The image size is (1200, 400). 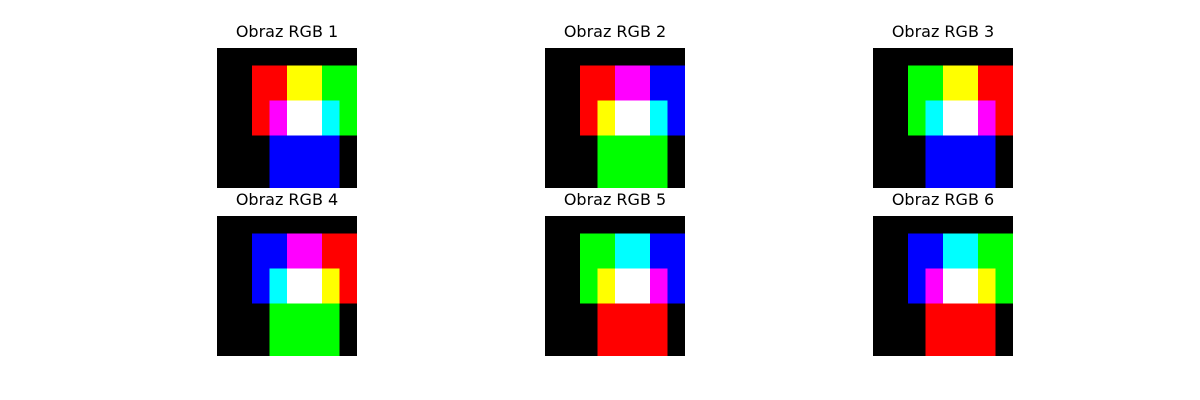 I want to click on panel-title: Obraz RGB 6, so click(x=943, y=199).